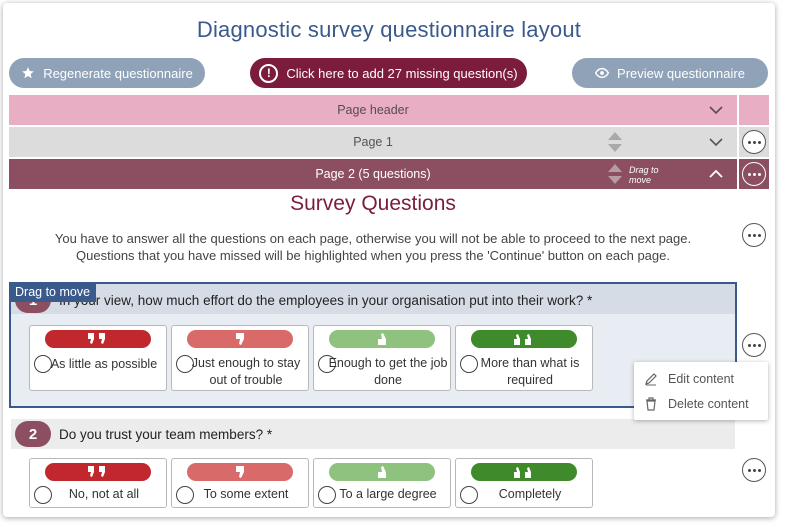 The height and width of the screenshot is (528, 785). I want to click on q1-option-2-label: Just enough to stay out of trouble, so click(246, 371).